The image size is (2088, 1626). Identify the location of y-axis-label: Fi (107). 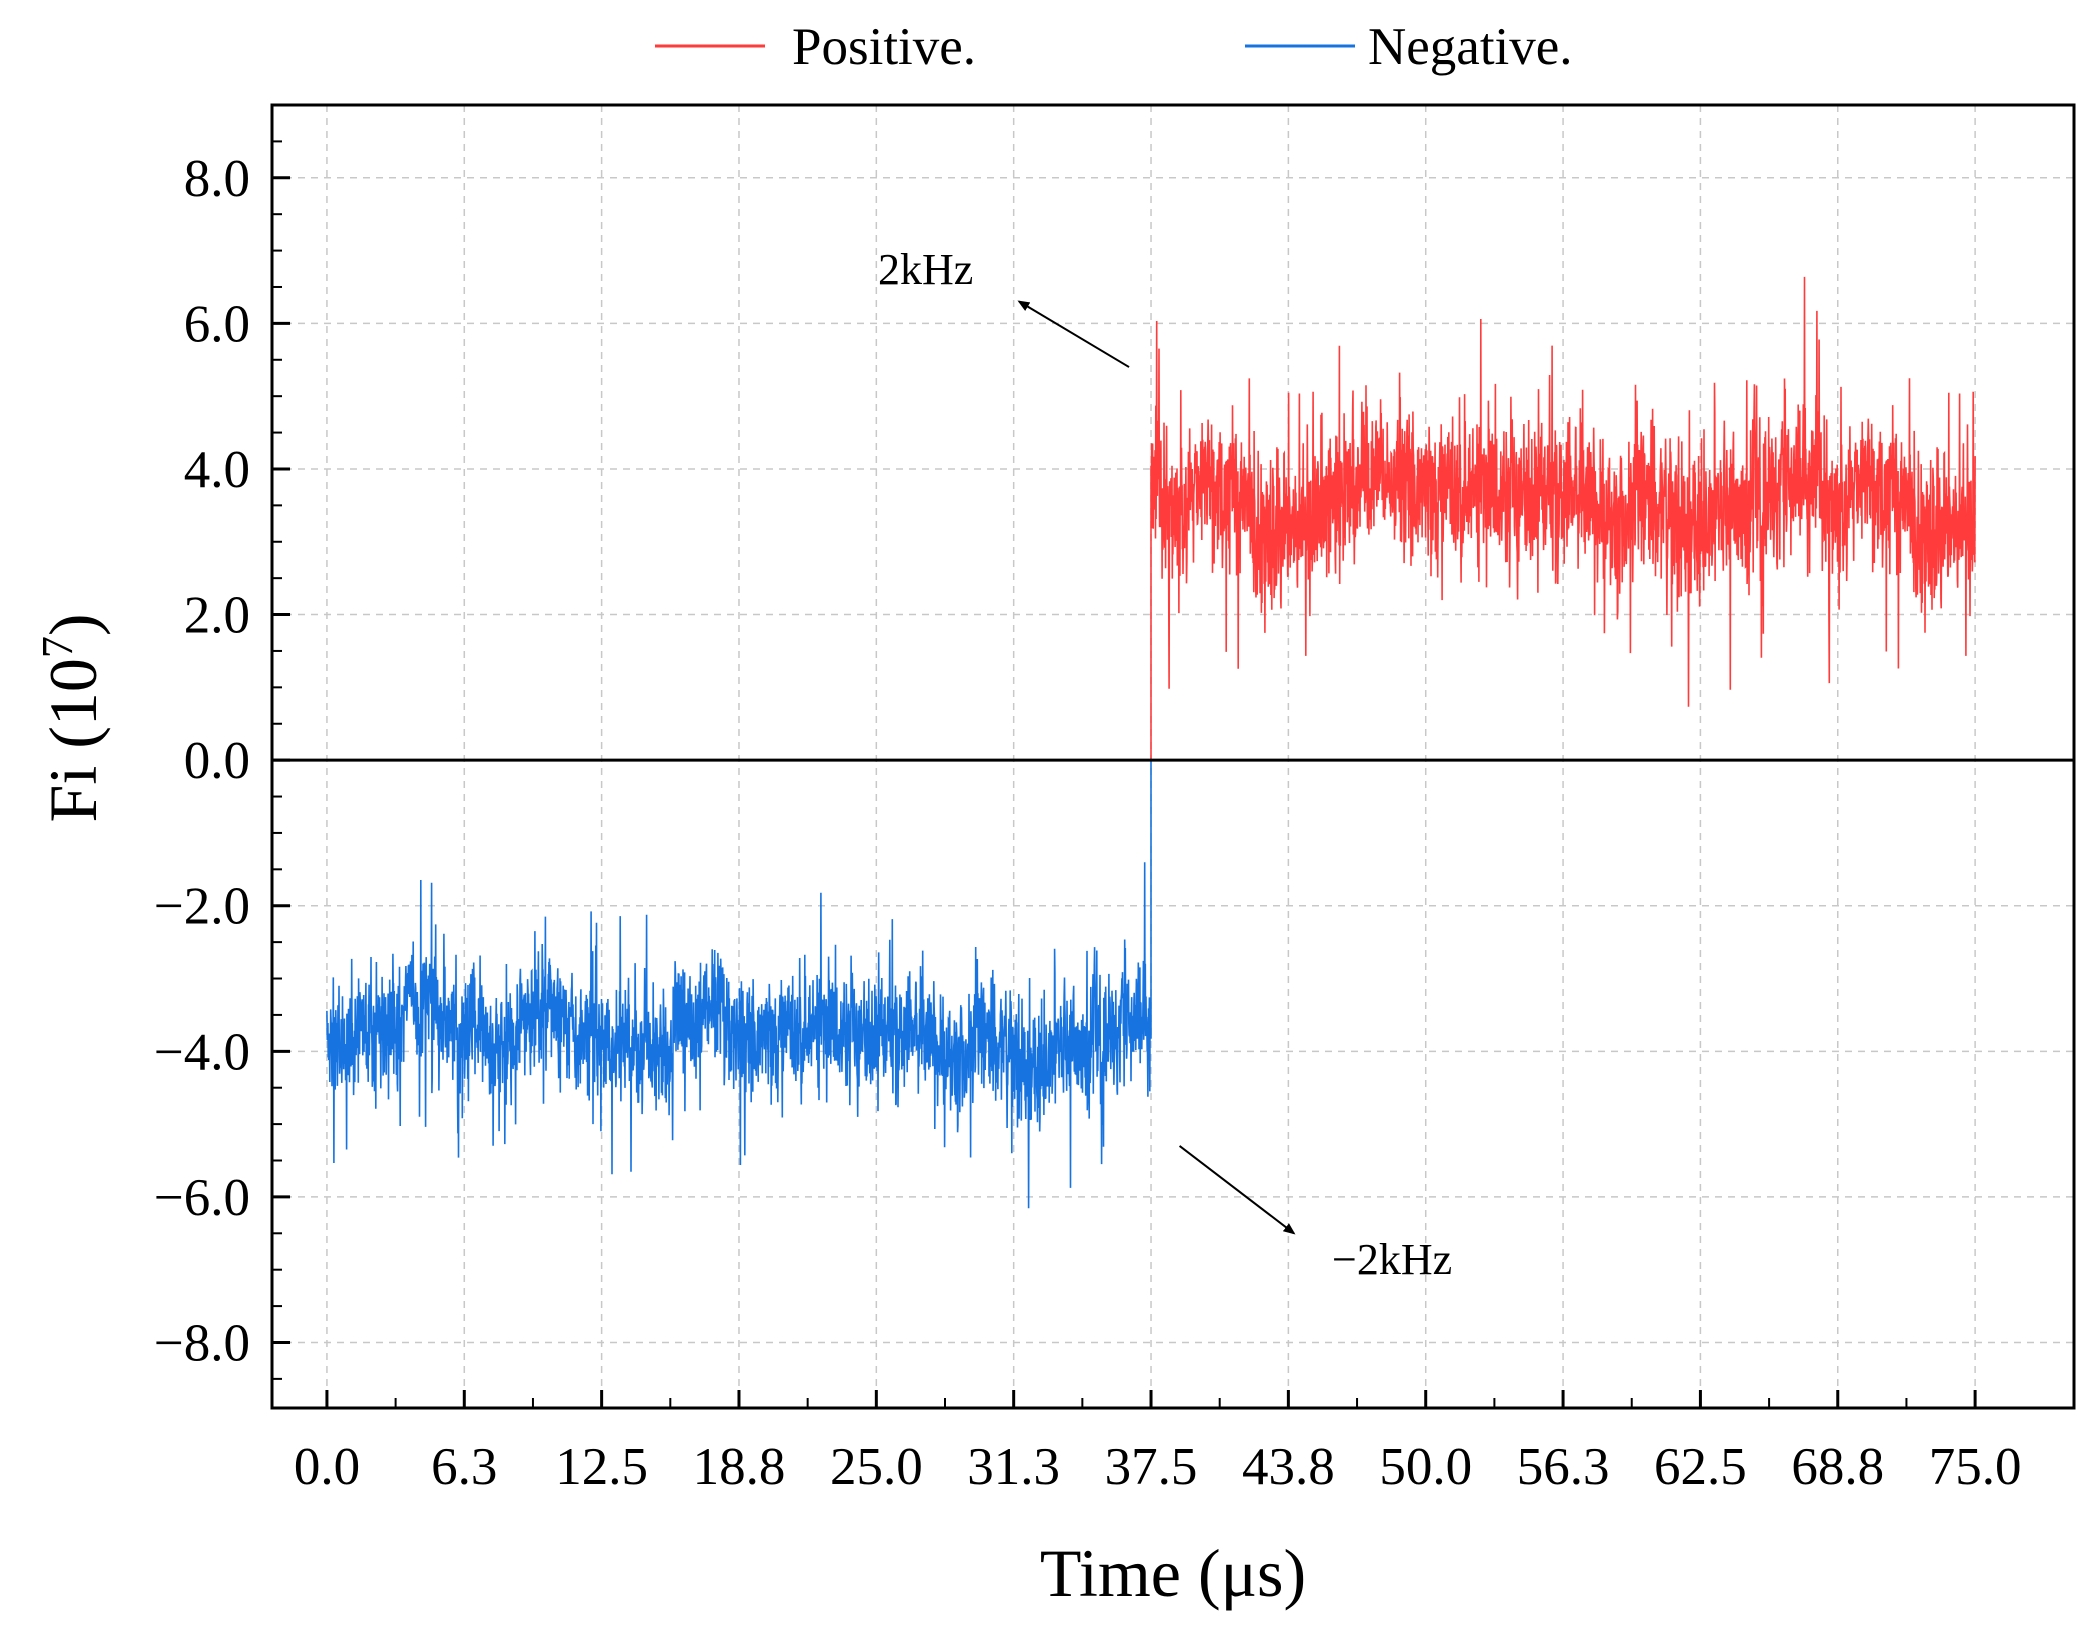
(72, 717).